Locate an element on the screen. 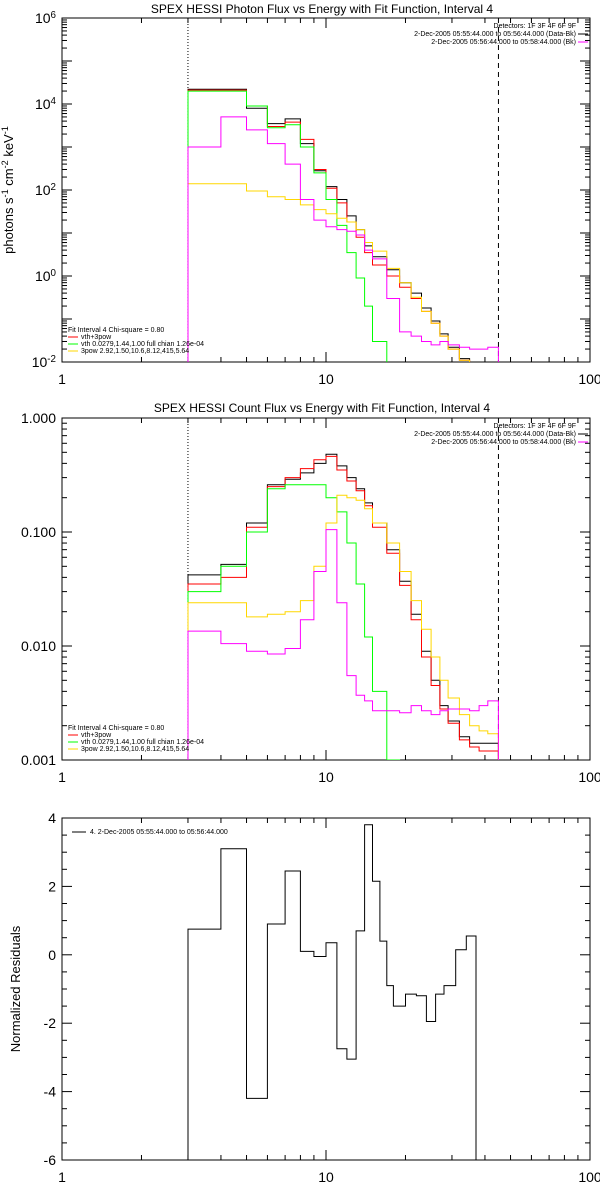  y-tick-label: 0 is located at coordinates (52, 955).